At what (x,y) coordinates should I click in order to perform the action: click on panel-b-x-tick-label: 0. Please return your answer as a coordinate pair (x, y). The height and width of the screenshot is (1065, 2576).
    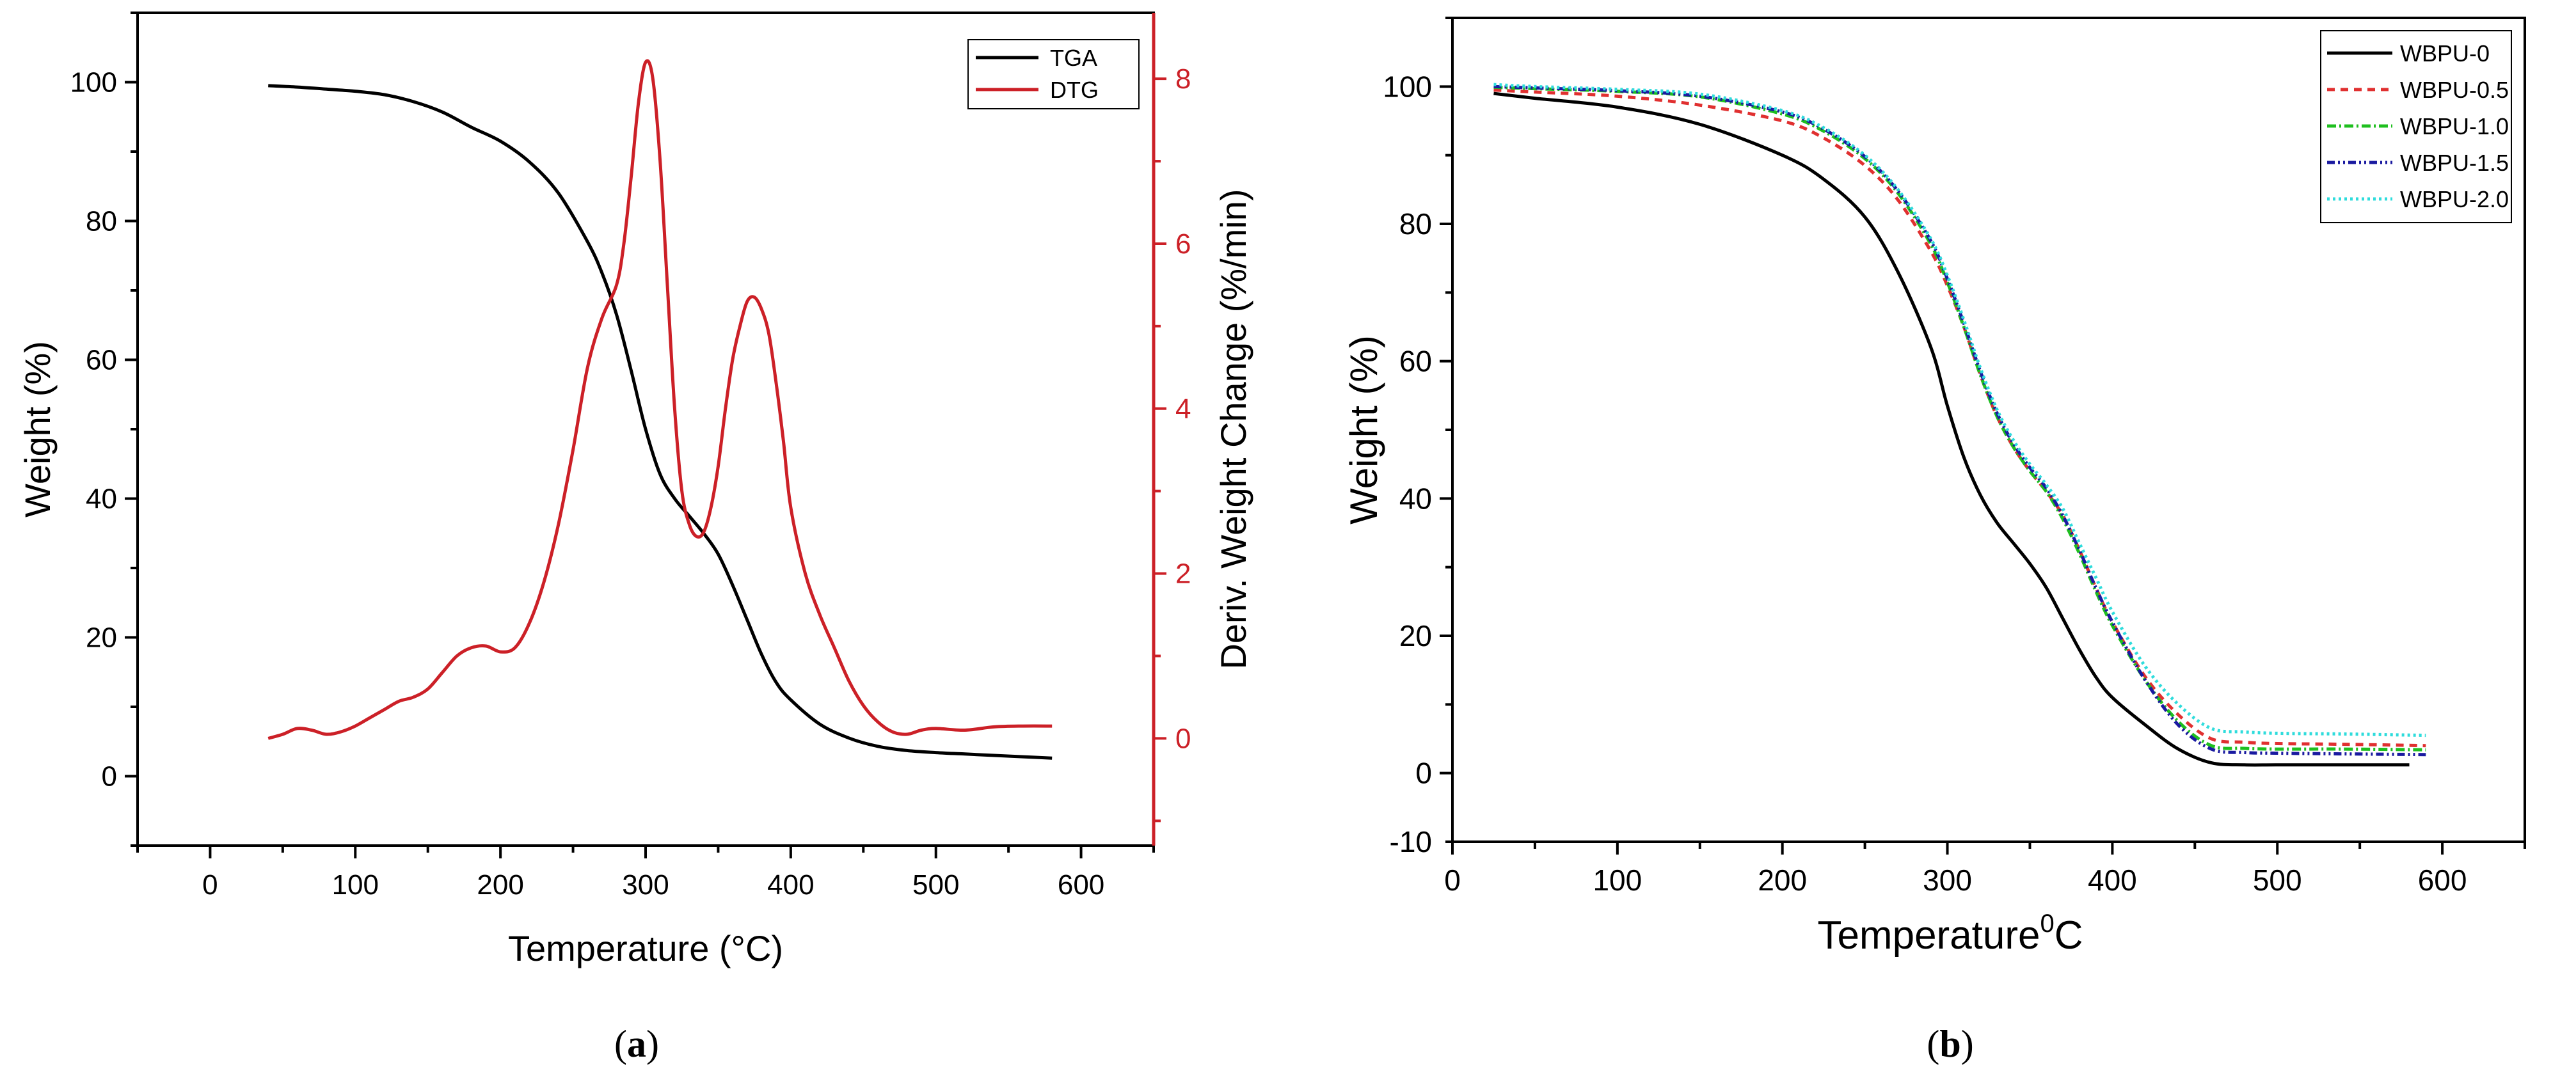
    Looking at the image, I should click on (1453, 880).